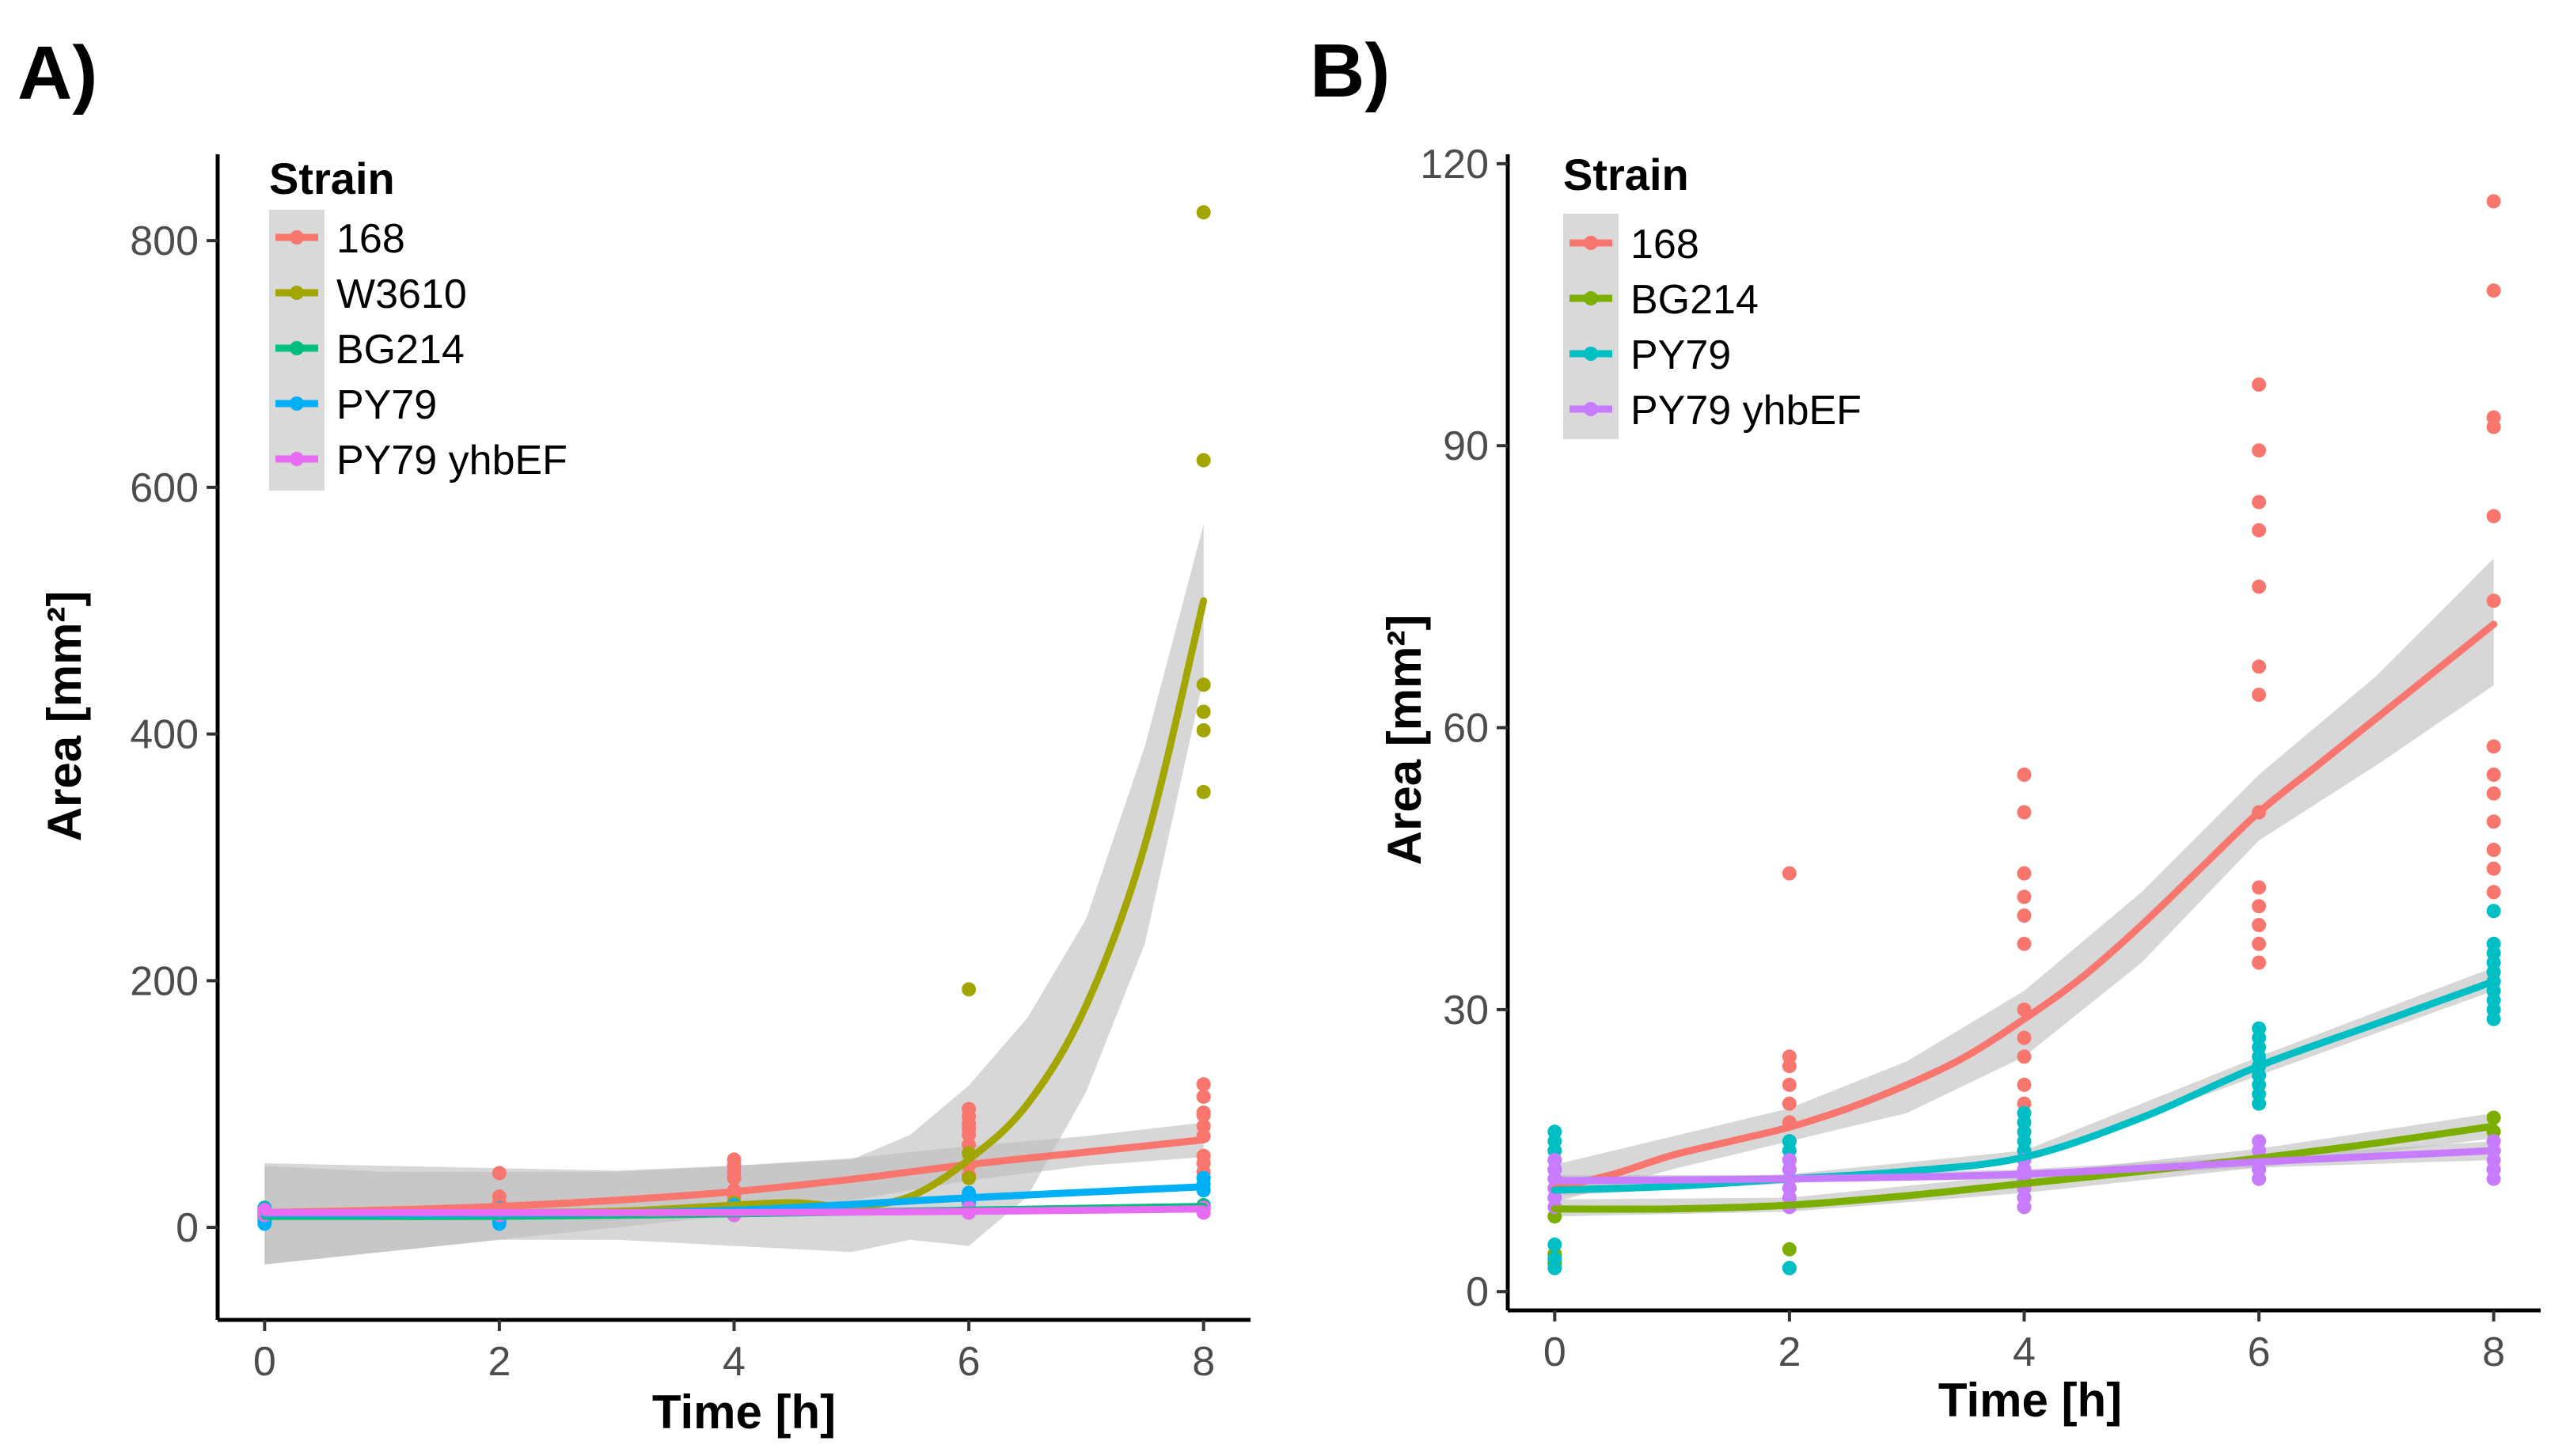  I want to click on panel-b-y-tick-label: 30, so click(1466, 1010).